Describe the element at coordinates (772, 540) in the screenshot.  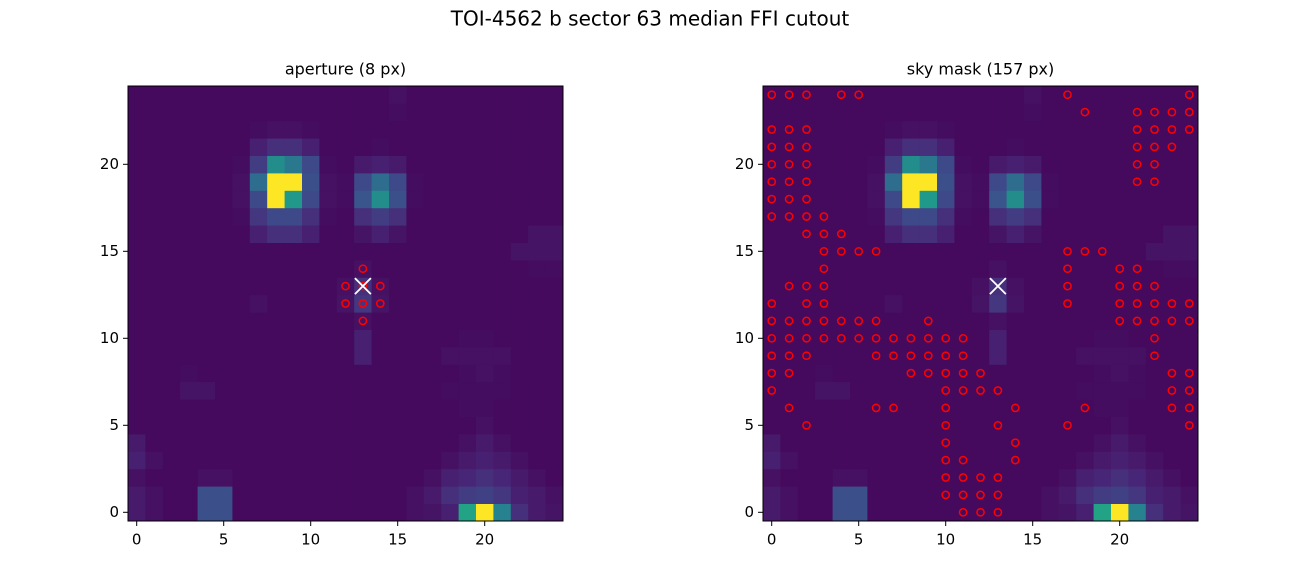
I see `x-tick-label: 0` at that location.